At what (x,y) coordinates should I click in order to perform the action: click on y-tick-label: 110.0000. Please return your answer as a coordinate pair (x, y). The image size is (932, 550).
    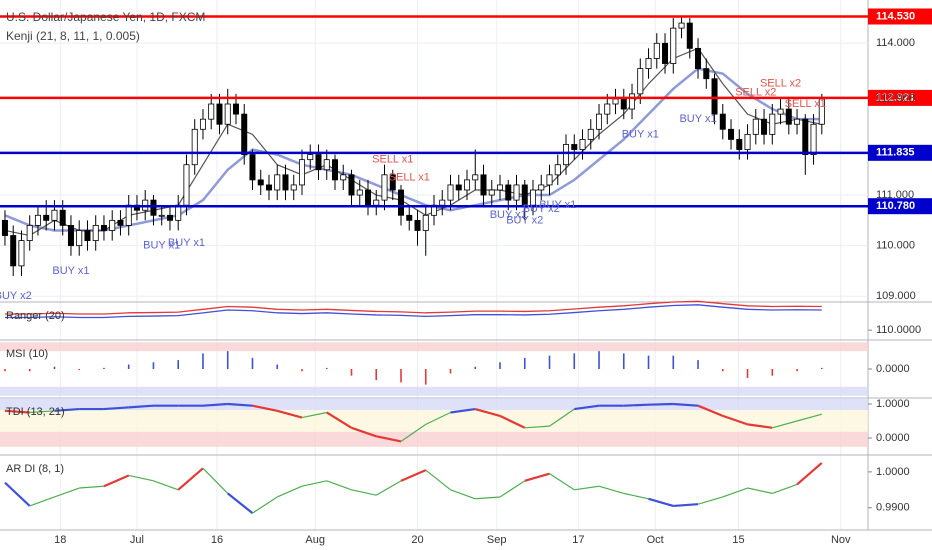
    Looking at the image, I should click on (898, 330).